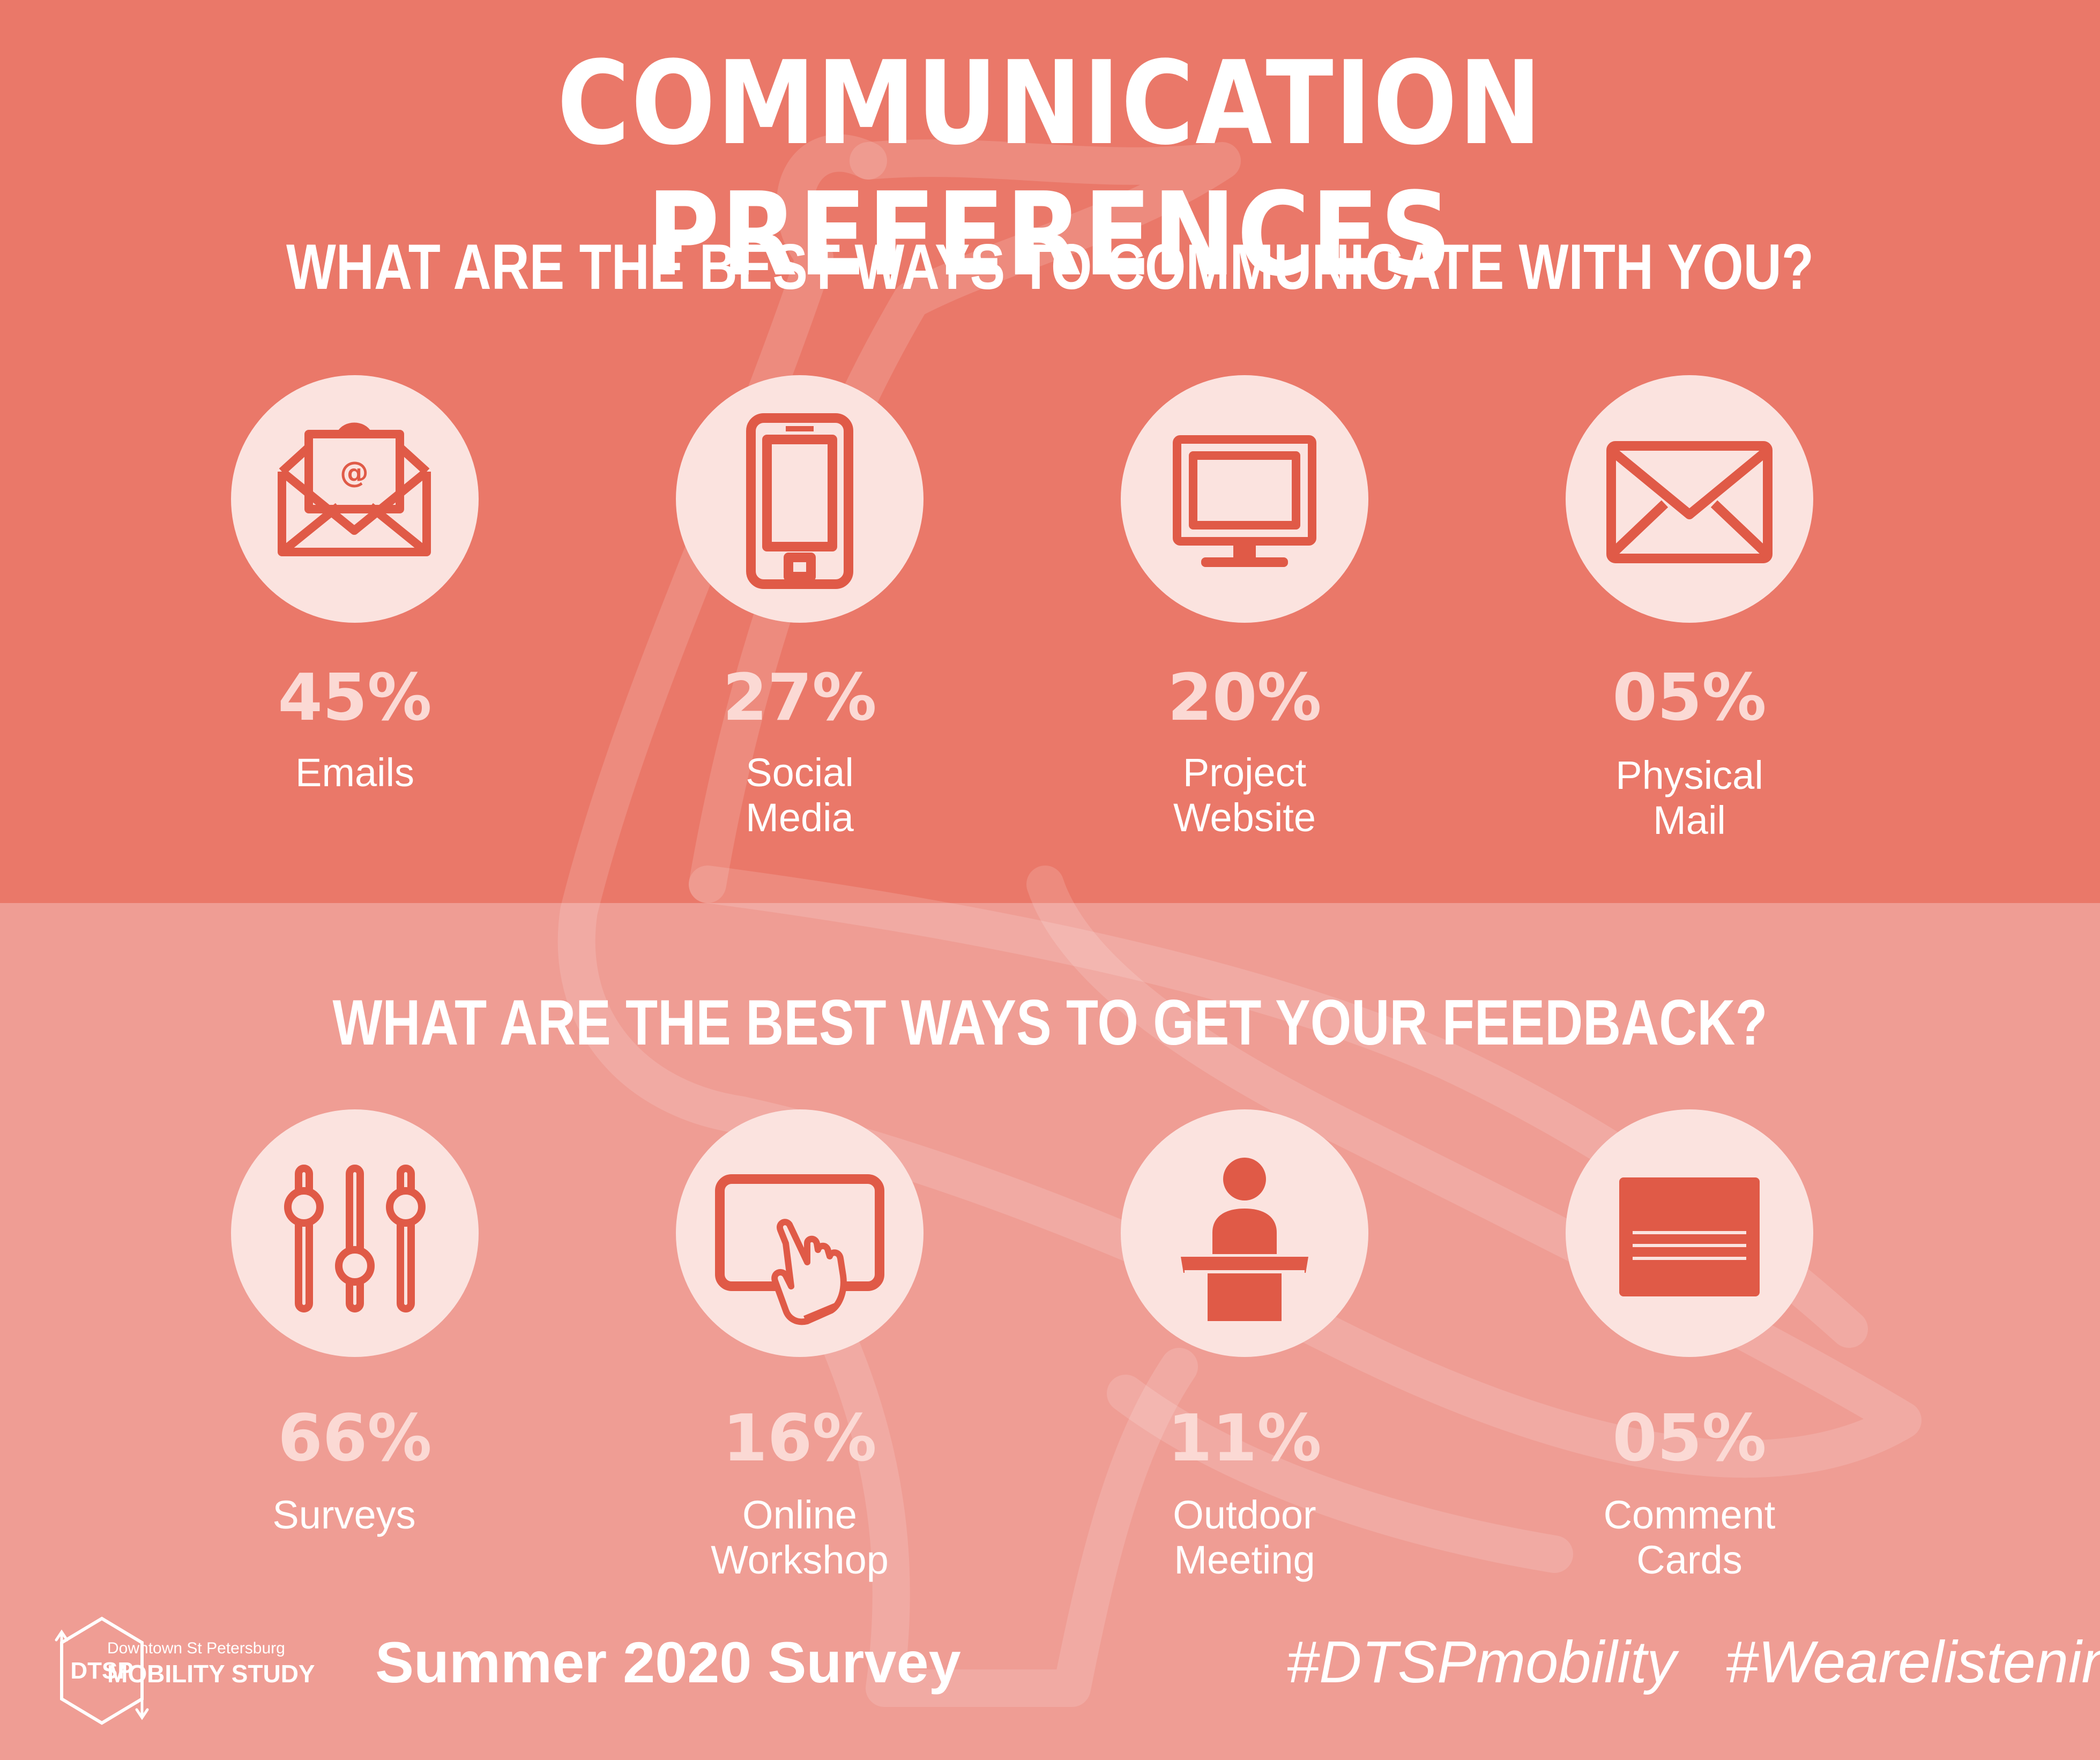 This screenshot has height=1760, width=2100. Describe the element at coordinates (1244, 1233) in the screenshot. I see `podium-icon` at that location.